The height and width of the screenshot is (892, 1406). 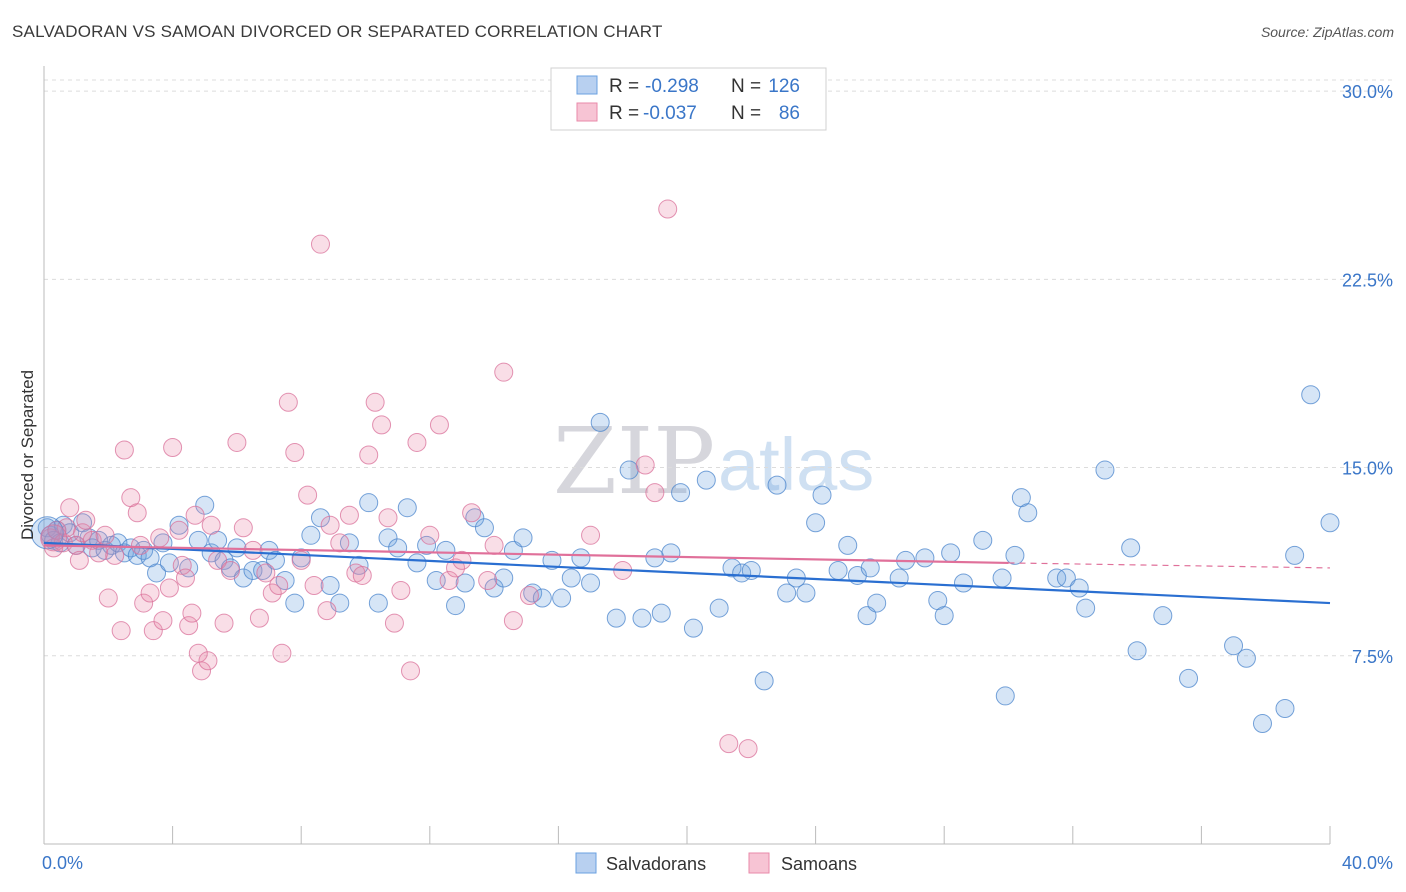 I want to click on samoan-trend-extension, so click(x=1169, y=565).